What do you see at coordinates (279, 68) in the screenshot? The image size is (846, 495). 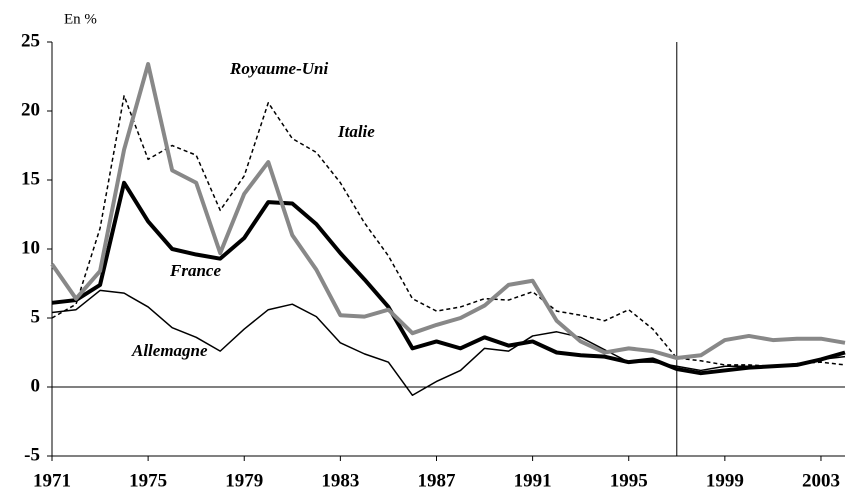 I see `series-label: Royaume-Uni` at bounding box center [279, 68].